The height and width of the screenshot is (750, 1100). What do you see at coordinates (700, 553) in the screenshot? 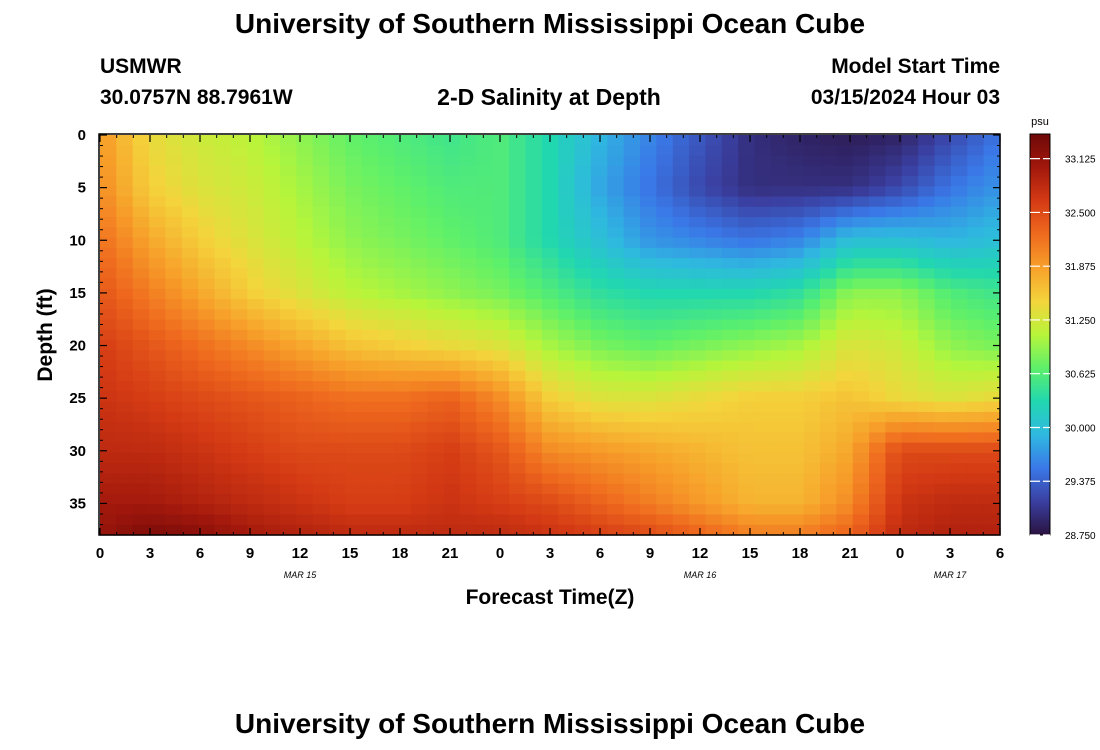
I see `x-tick-label: 12` at bounding box center [700, 553].